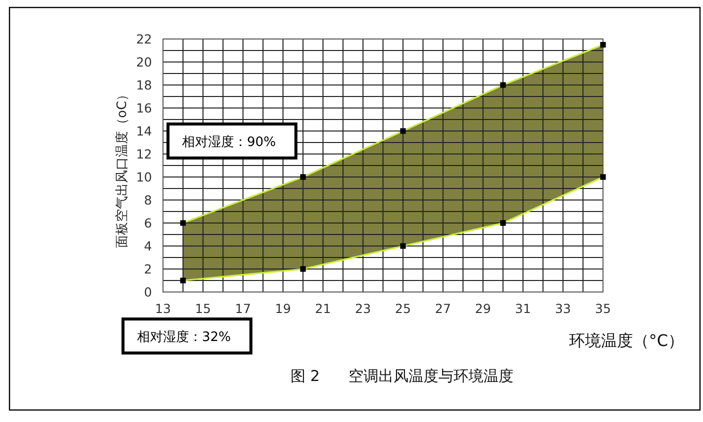  What do you see at coordinates (163, 308) in the screenshot?
I see `x-tick-label: 13` at bounding box center [163, 308].